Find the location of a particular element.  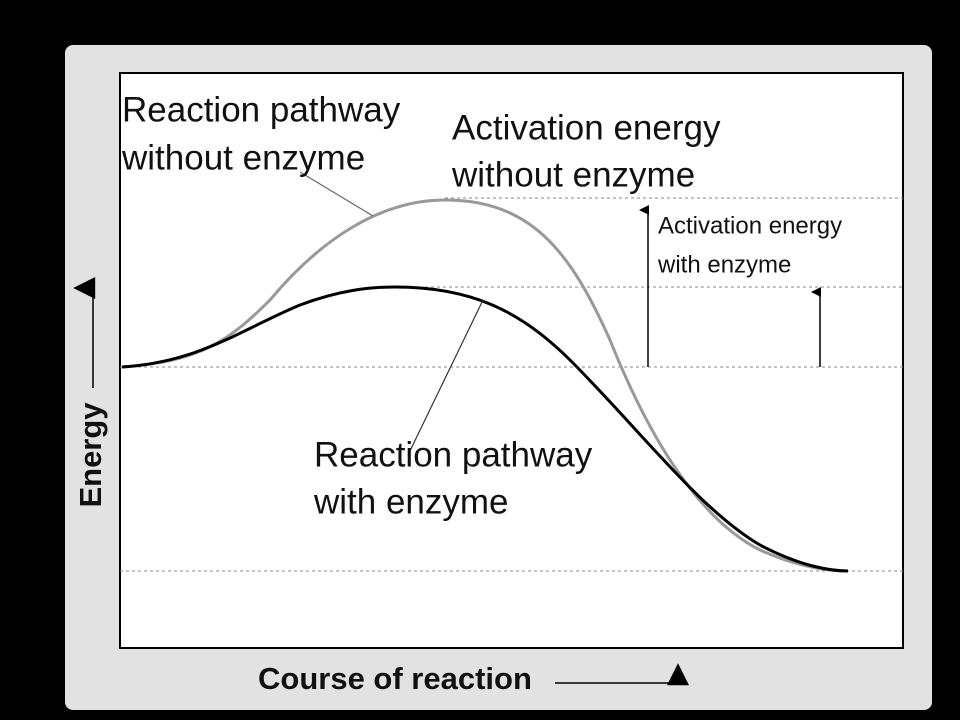

x-axis-label: Course of reaction is located at coordinates (395, 678).